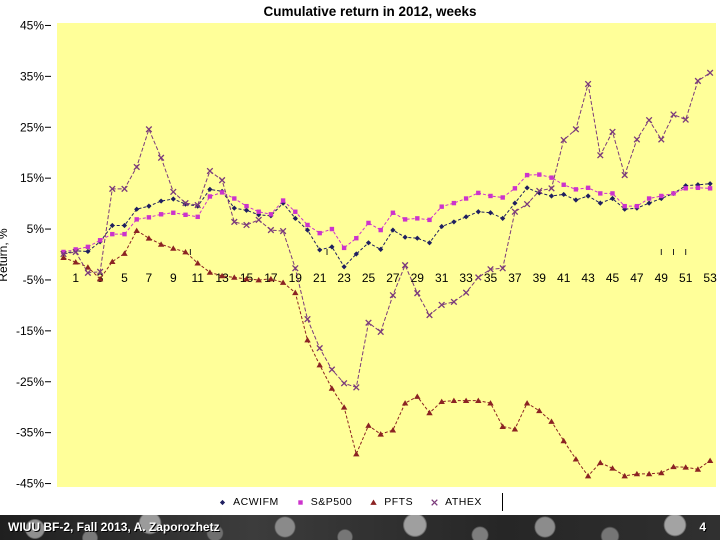  I want to click on y-tick-label: 45%, so click(32, 25).